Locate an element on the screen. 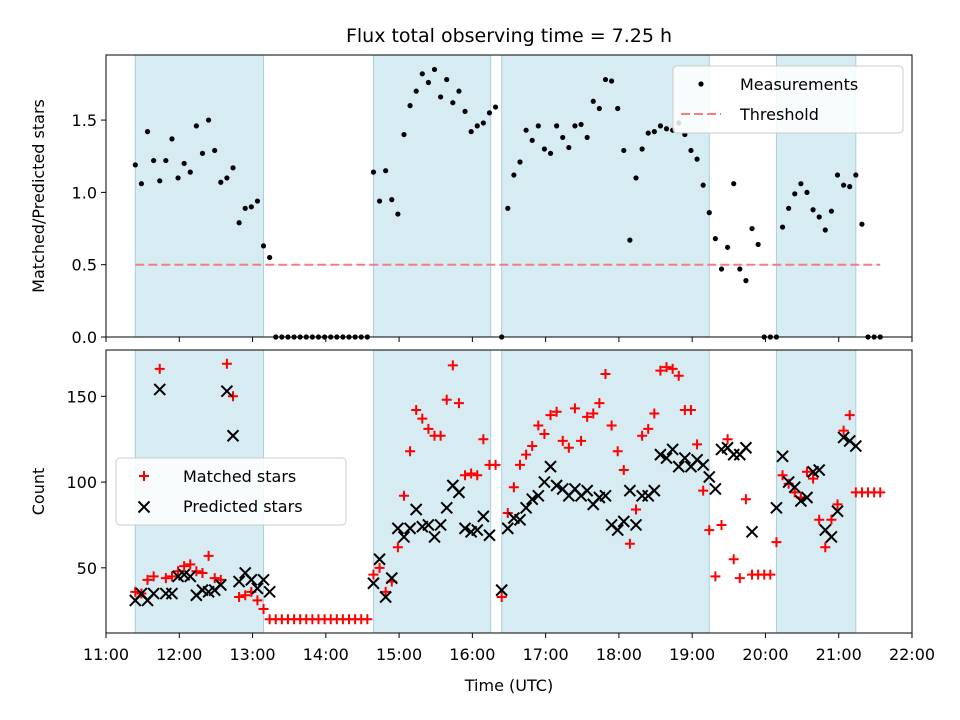 The image size is (960, 720). y-axis-label: Count is located at coordinates (38, 492).